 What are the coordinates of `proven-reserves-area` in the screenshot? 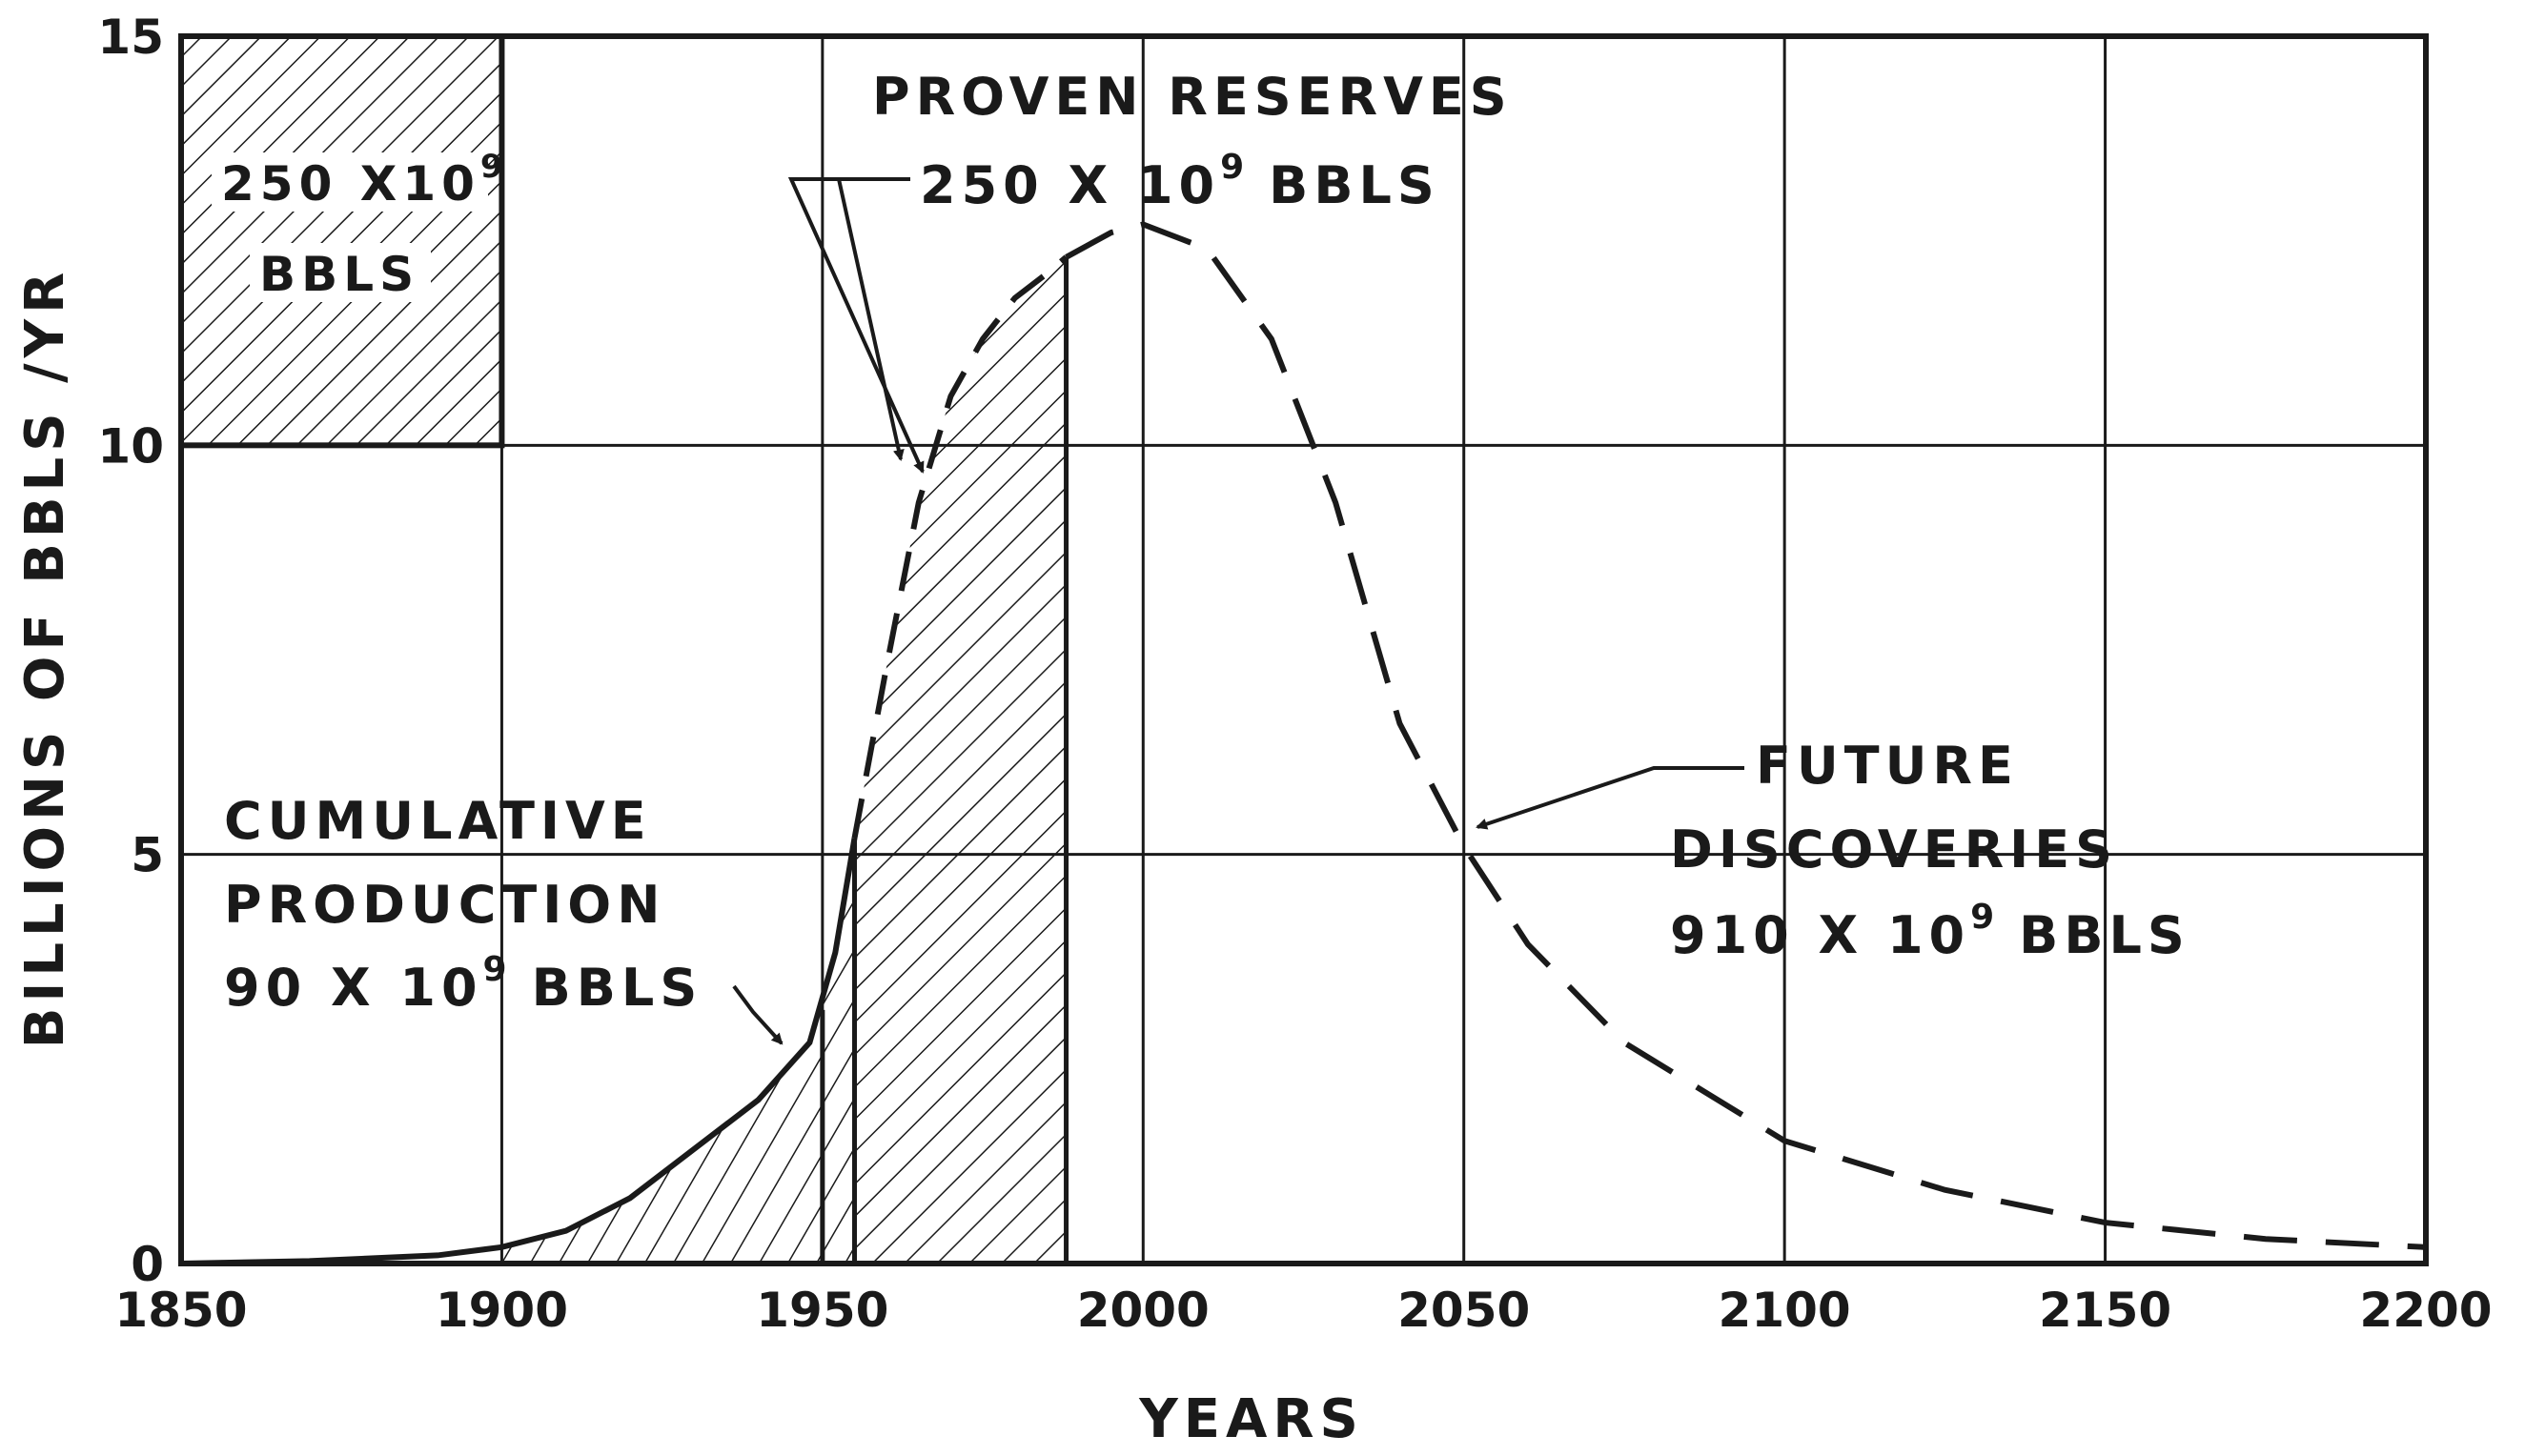 It's located at (960, 760).